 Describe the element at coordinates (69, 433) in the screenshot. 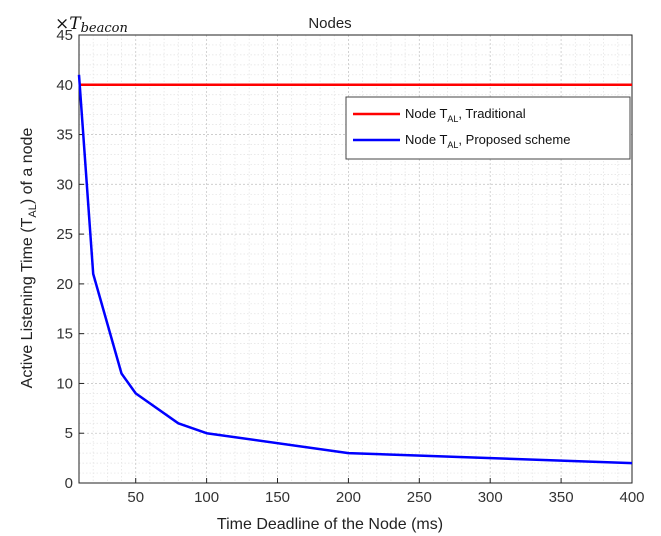

I see `y-tick-label: 5` at that location.